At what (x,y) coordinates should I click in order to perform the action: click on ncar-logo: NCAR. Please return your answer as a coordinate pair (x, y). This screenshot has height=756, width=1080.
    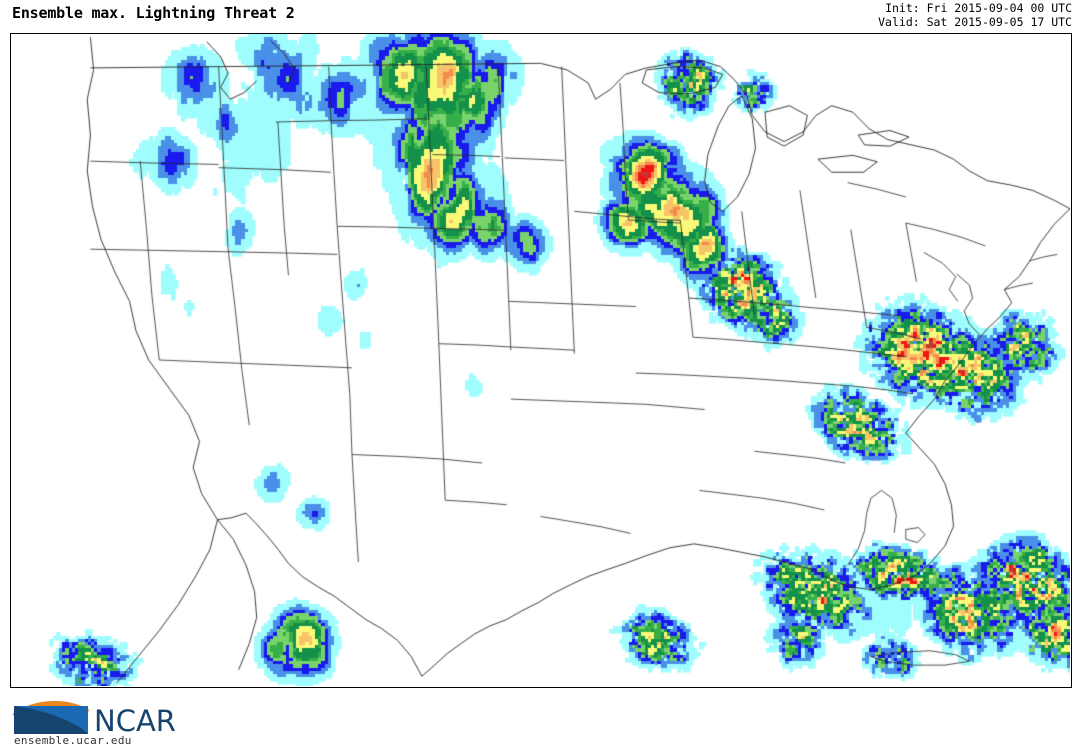
    Looking at the image, I should click on (94, 719).